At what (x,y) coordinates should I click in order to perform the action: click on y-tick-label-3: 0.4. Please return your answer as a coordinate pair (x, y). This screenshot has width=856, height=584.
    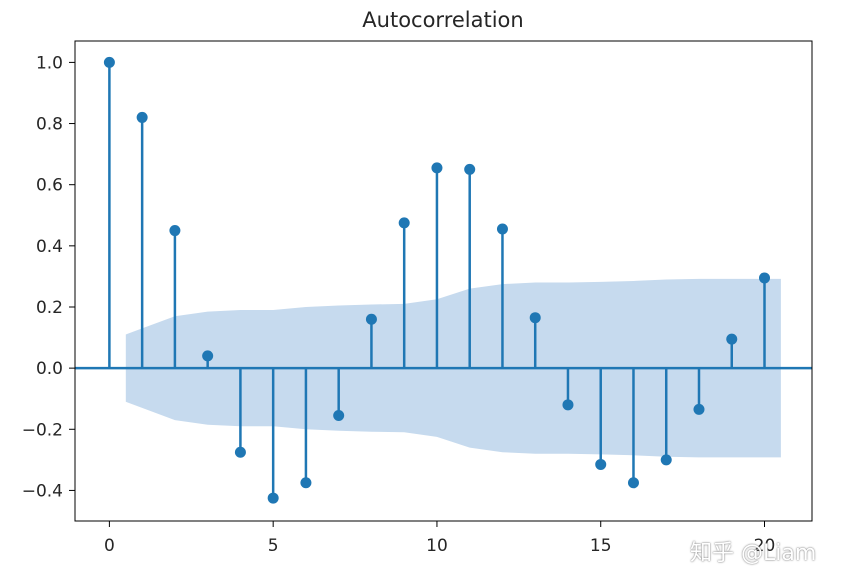
    Looking at the image, I should click on (49, 247).